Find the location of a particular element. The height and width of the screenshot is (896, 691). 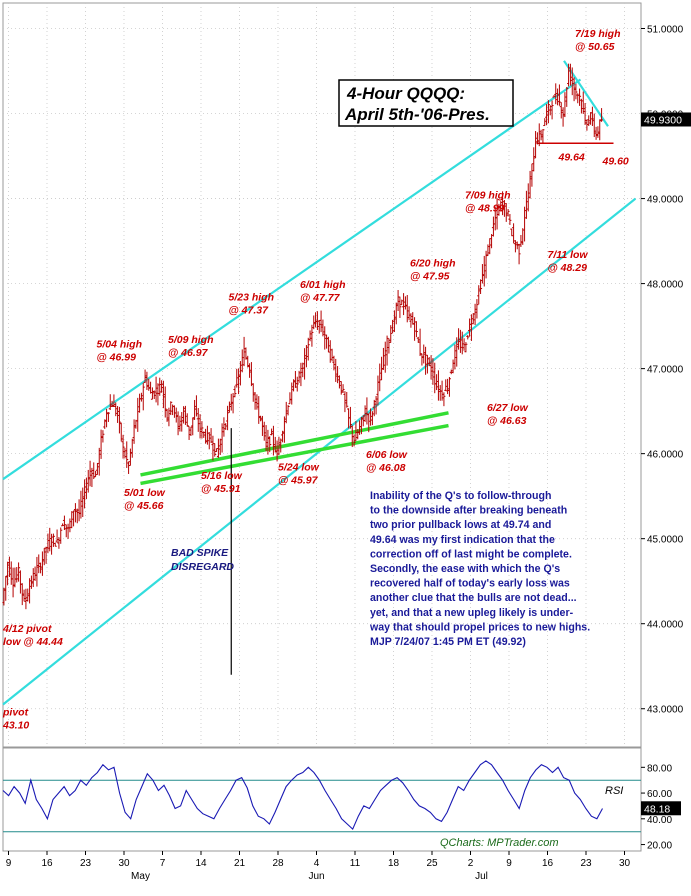

month-label: Jun is located at coordinates (316, 876).